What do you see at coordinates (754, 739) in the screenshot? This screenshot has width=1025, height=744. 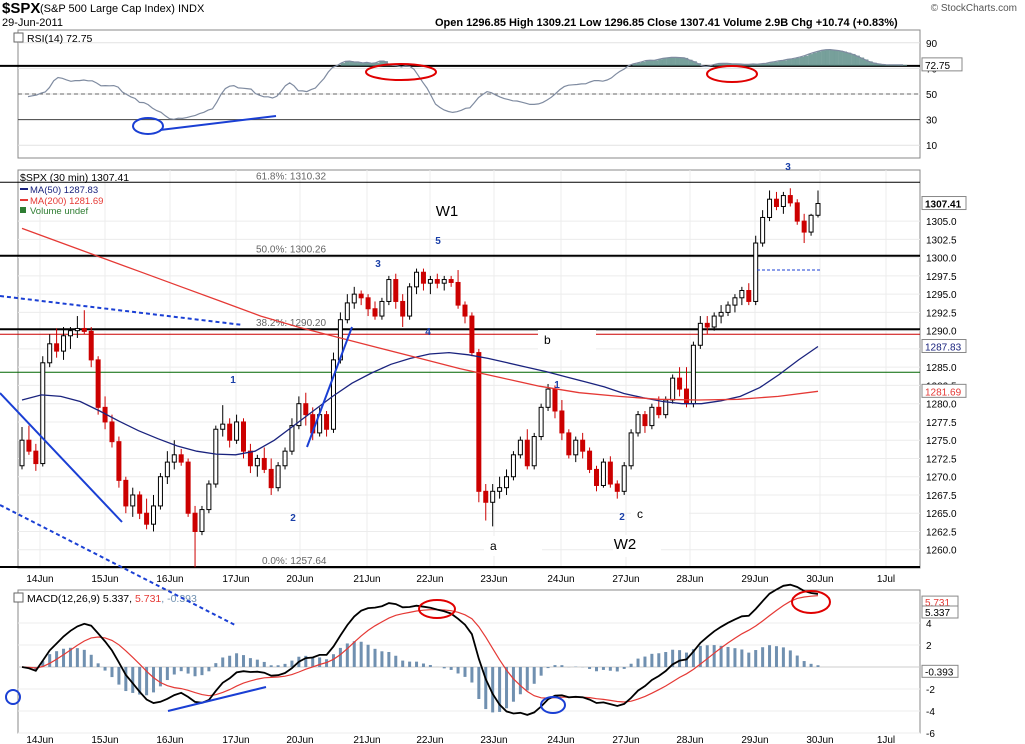 I see `x-tick-label: 29Jun` at bounding box center [754, 739].